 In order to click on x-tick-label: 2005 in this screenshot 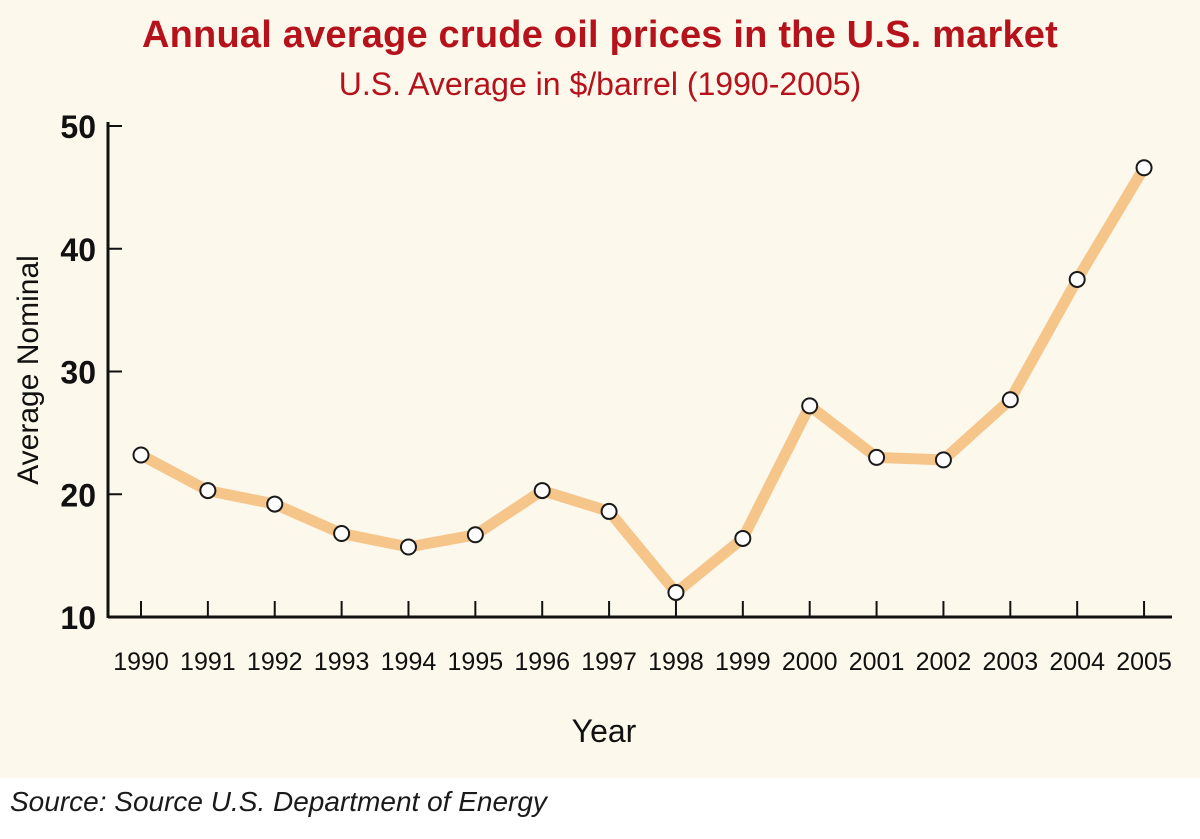, I will do `click(1144, 662)`.